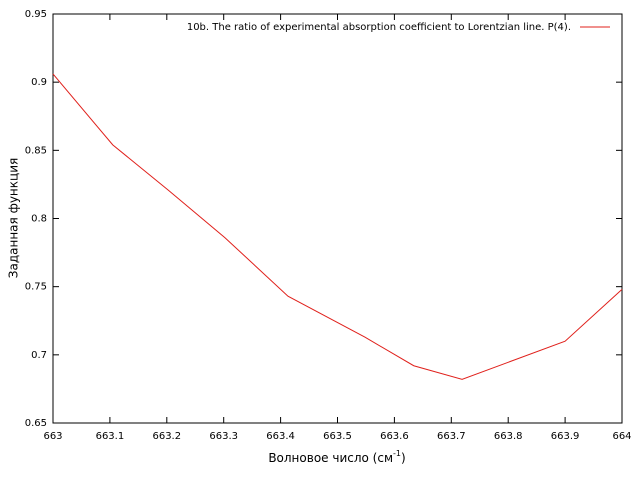  What do you see at coordinates (565, 436) in the screenshot?
I see `x-tick-label: 663.9` at bounding box center [565, 436].